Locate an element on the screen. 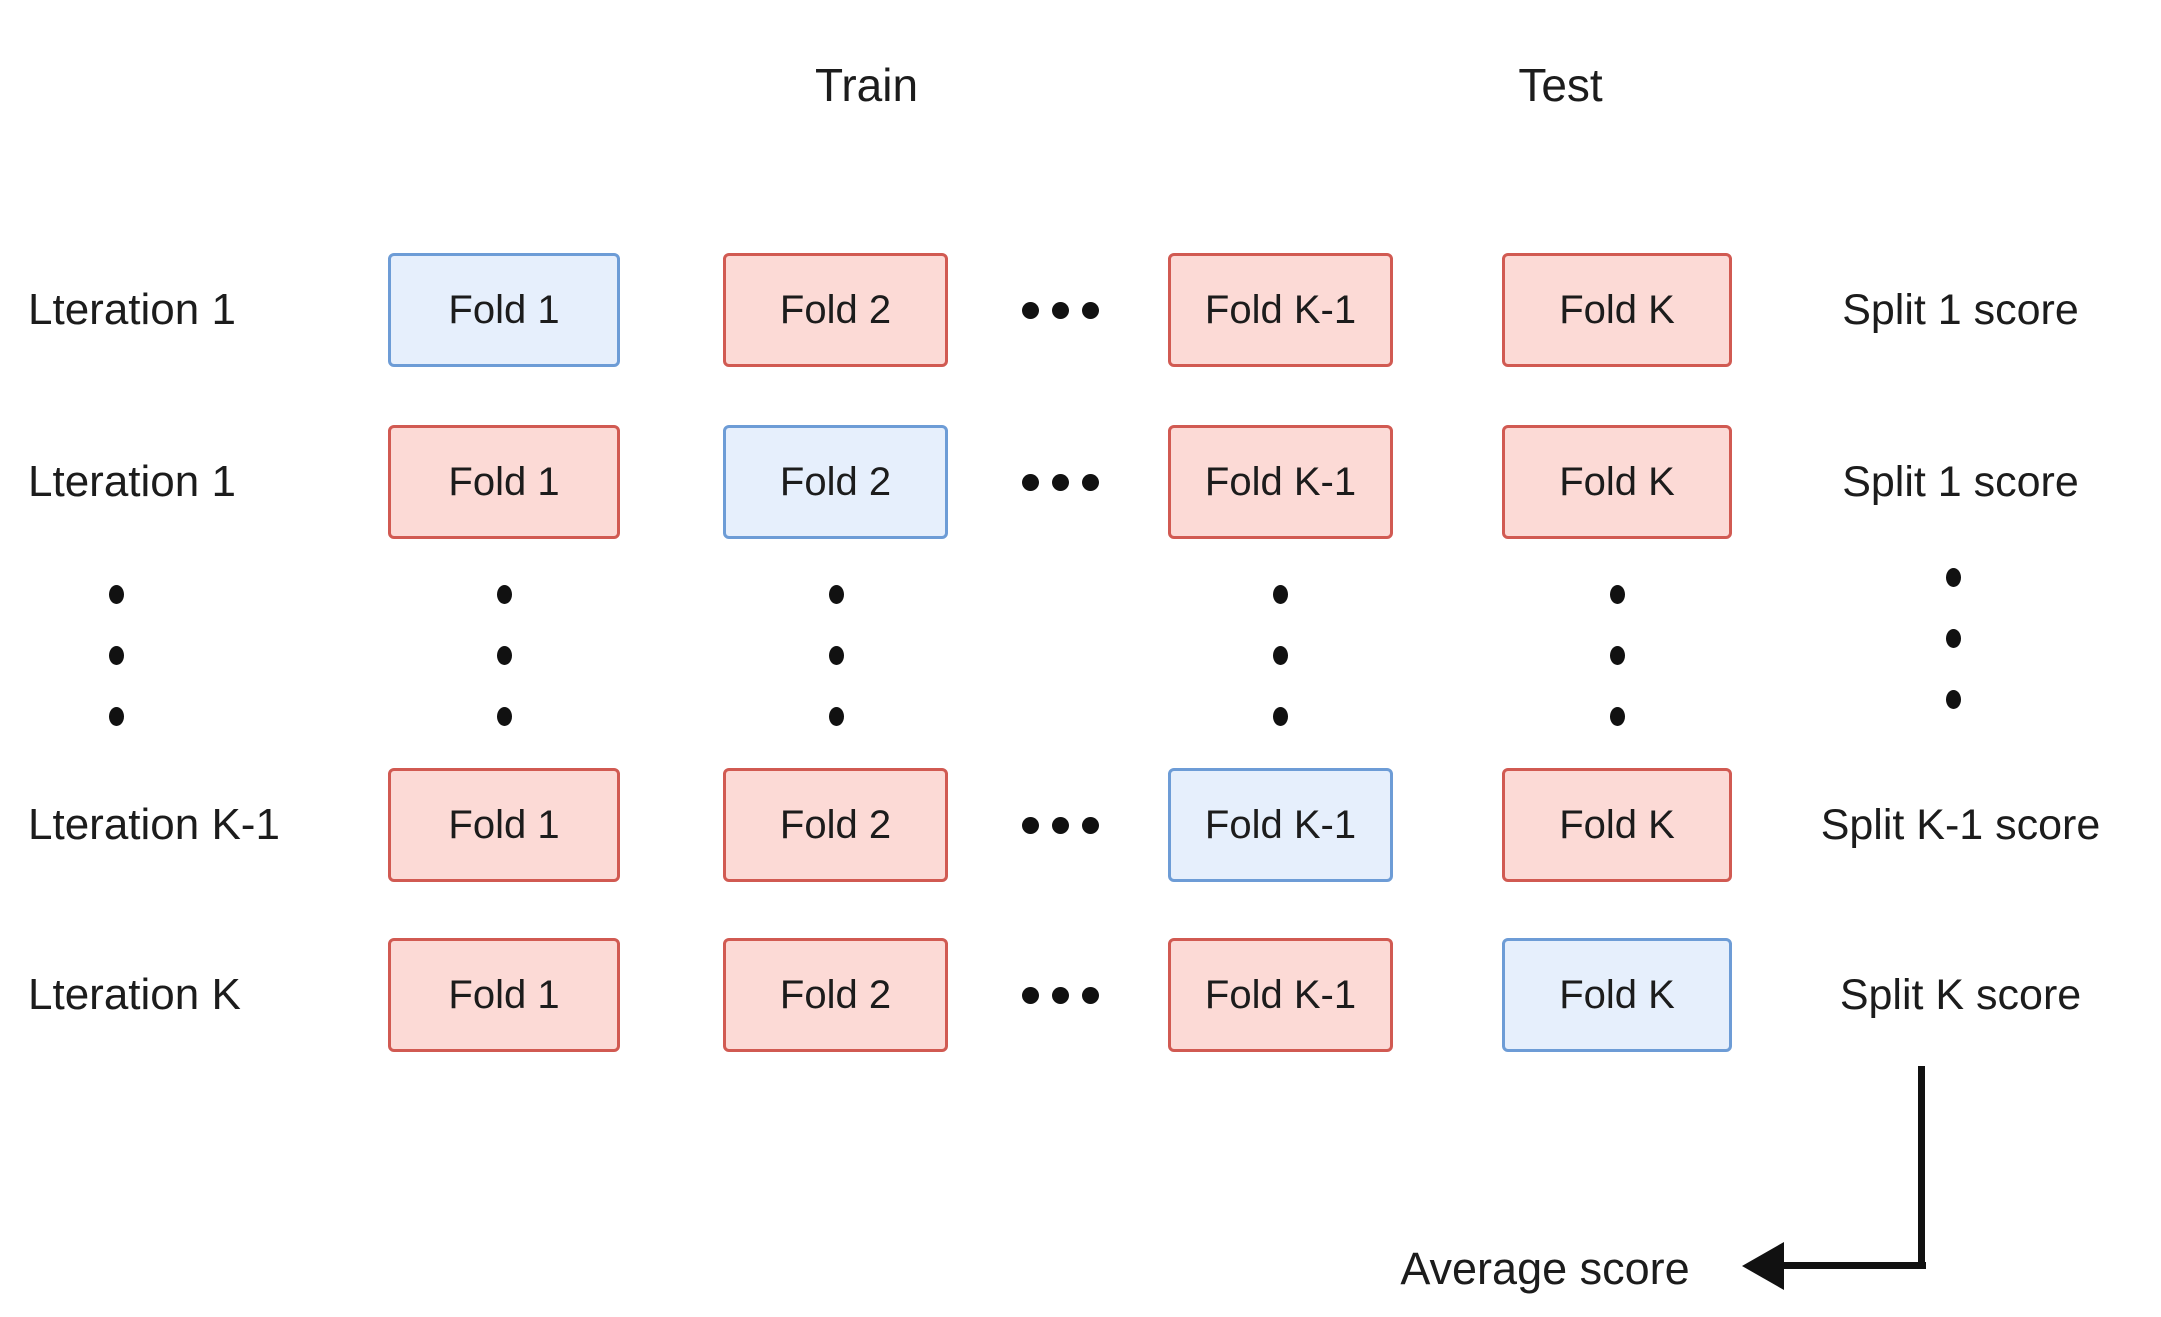  test-legend-label: Test is located at coordinates (1560, 85).